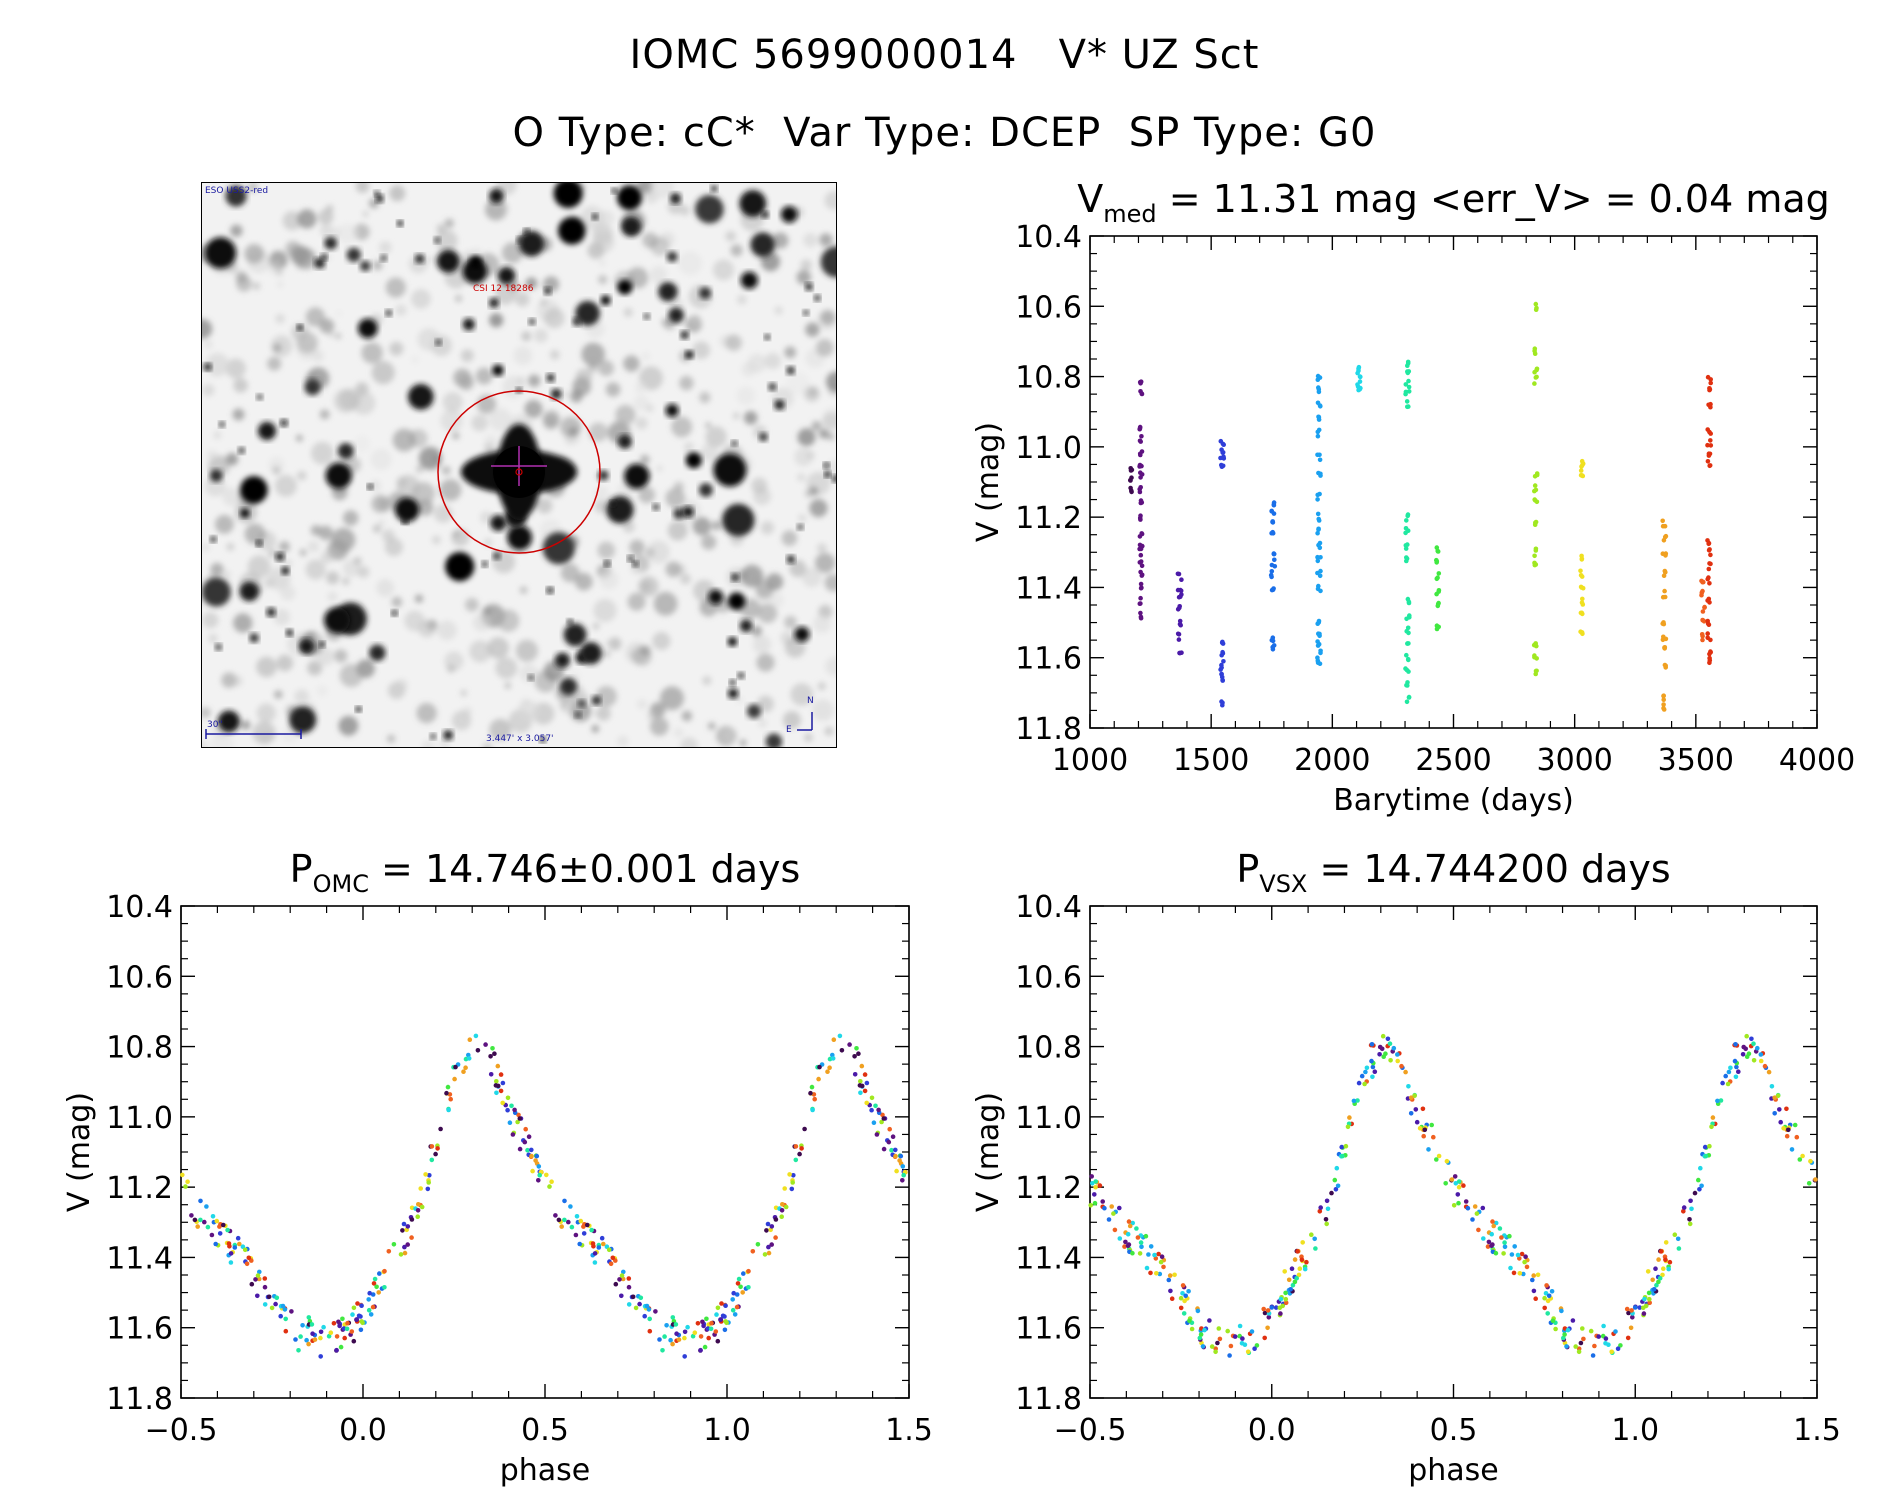  Describe the element at coordinates (1048, 1329) in the screenshot. I see `y-tick-label: 11.6` at that location.